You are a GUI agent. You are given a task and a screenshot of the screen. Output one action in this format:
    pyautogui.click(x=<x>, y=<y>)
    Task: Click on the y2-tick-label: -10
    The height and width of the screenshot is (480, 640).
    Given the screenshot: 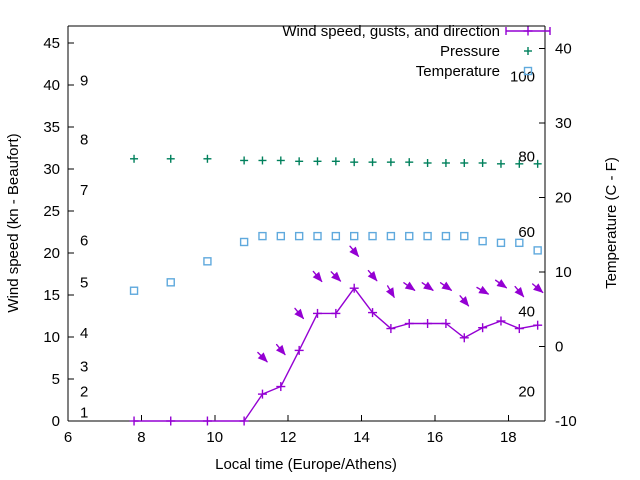 What is the action you would take?
    pyautogui.click(x=566, y=421)
    